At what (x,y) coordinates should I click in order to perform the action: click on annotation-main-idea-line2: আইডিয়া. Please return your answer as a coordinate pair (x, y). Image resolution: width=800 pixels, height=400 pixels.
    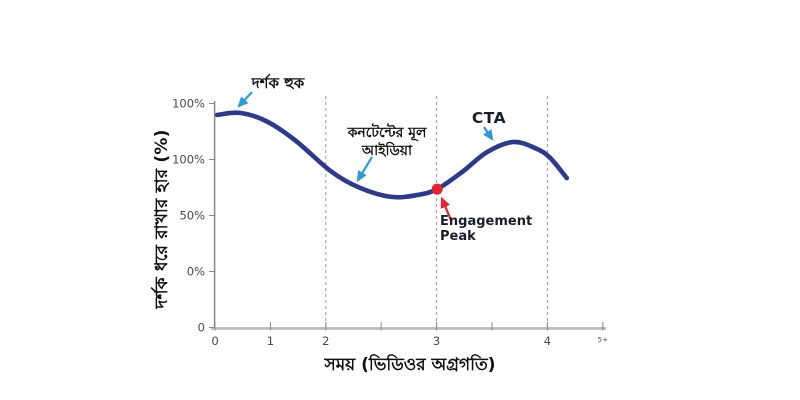
    Looking at the image, I should click on (387, 151).